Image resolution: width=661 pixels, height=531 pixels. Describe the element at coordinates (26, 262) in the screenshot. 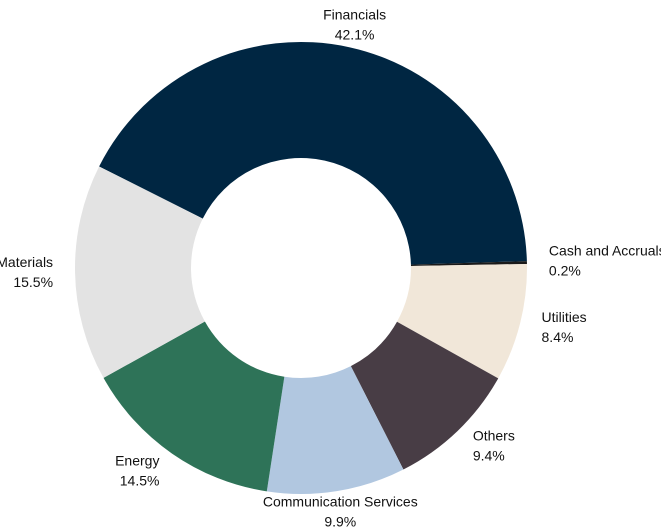

I see `slice-label: Materials` at that location.